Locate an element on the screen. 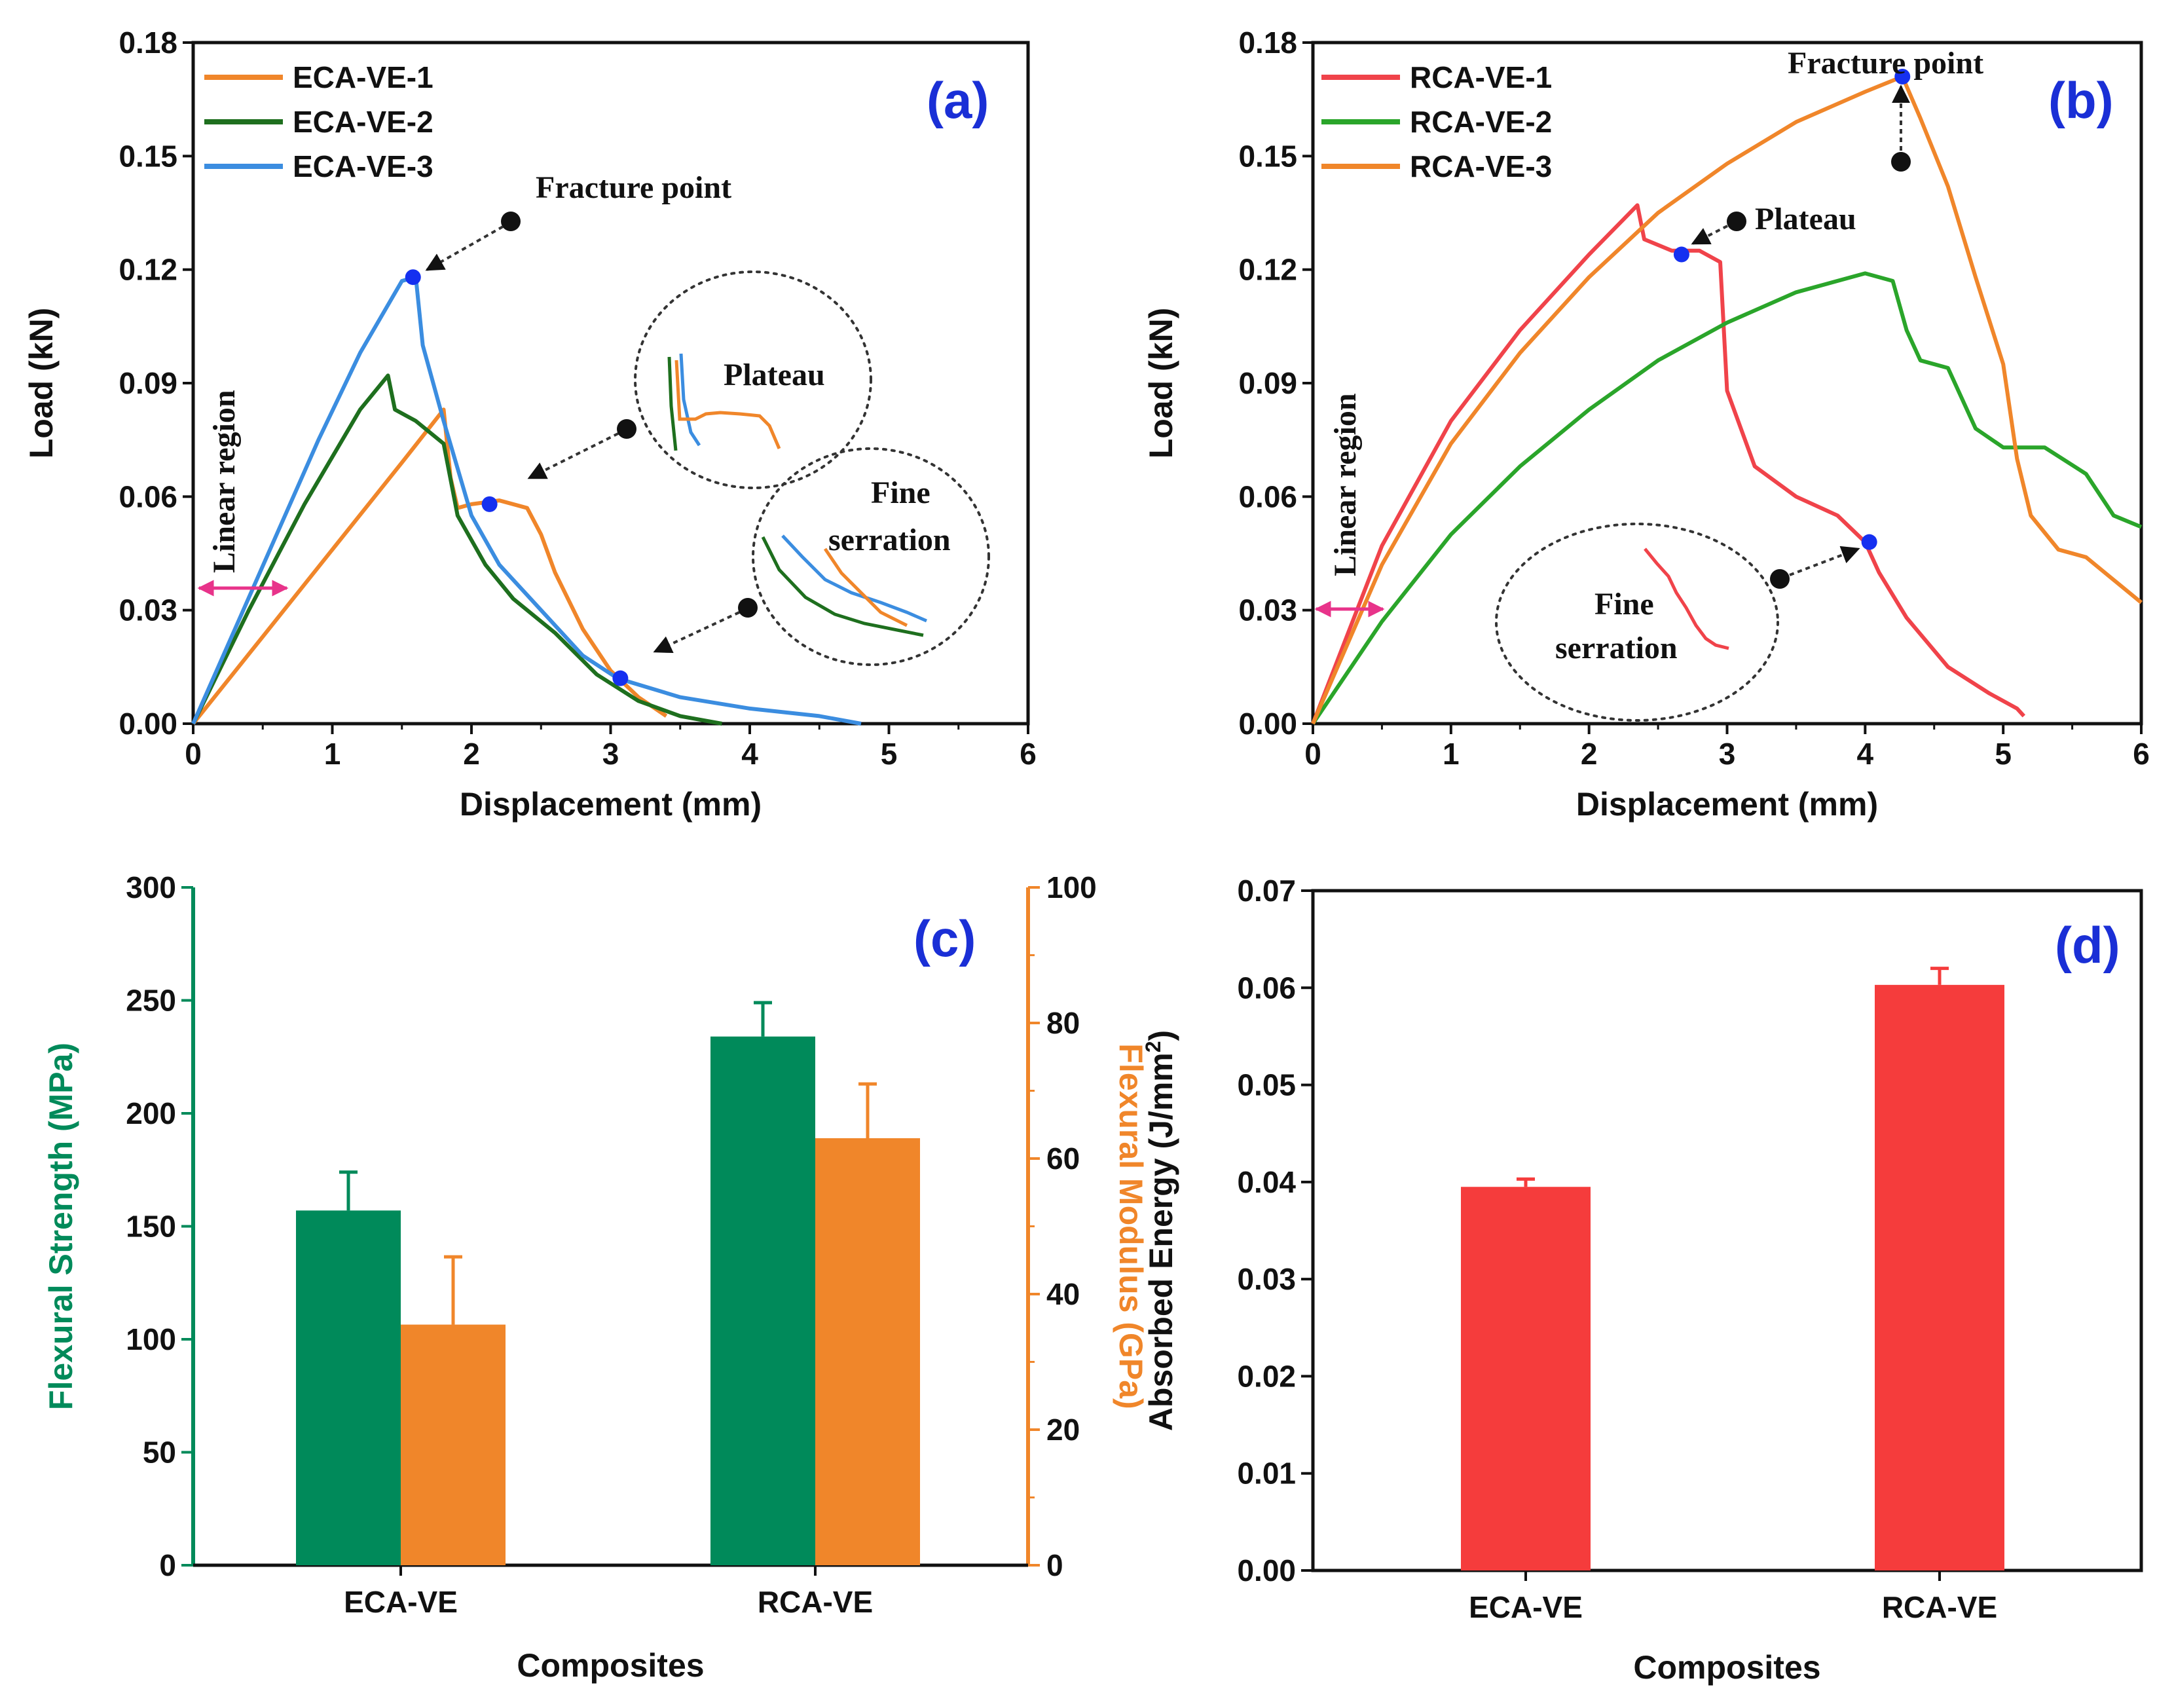 The image size is (2174, 1708). chart-a-legend-label-eca-ve-1: ECA-VE-1 is located at coordinates (363, 77).